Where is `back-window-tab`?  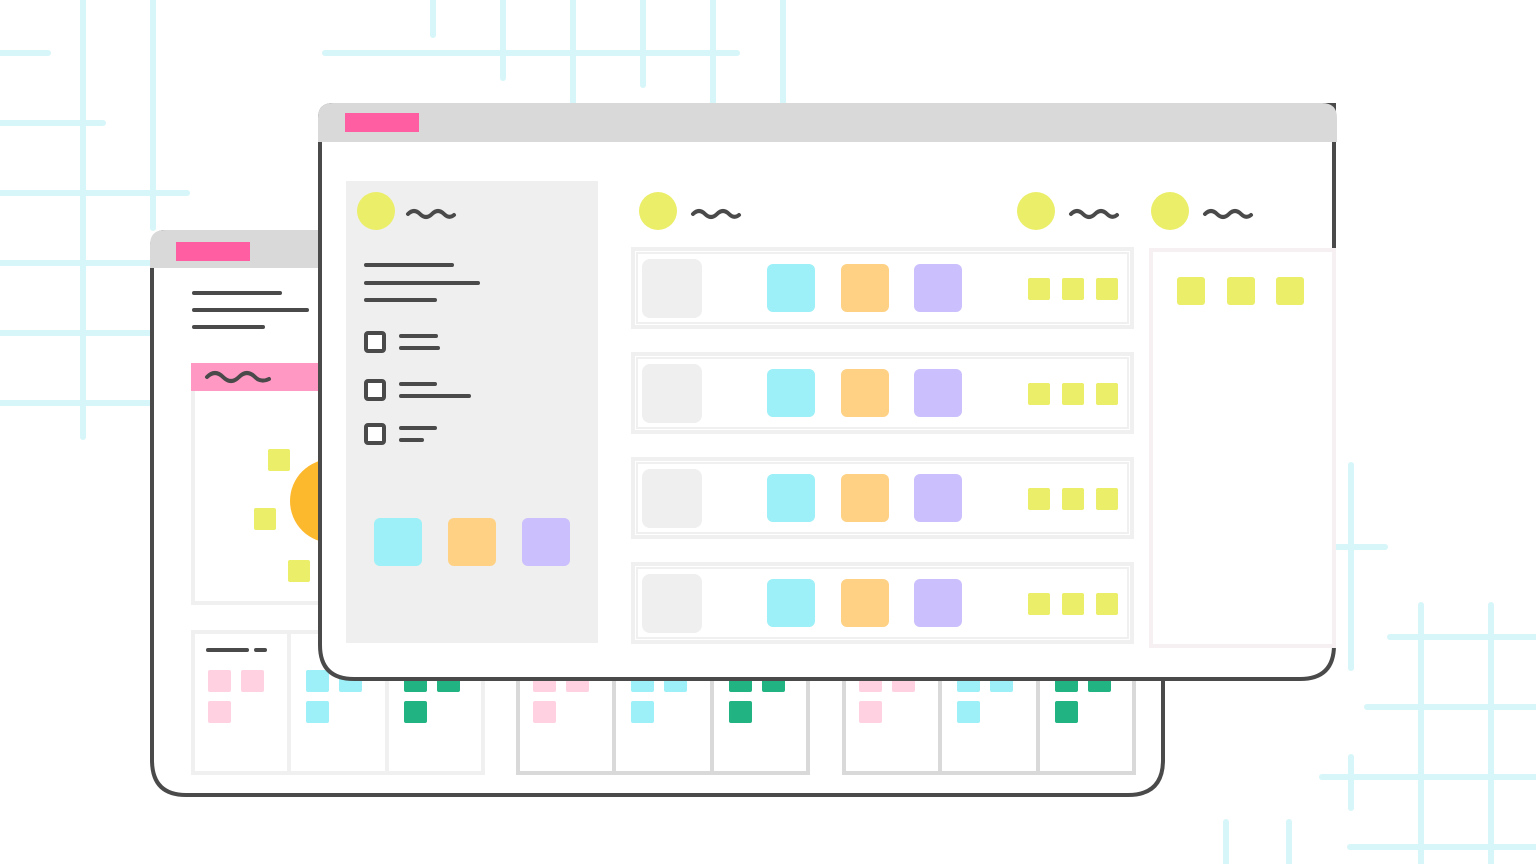
back-window-tab is located at coordinates (213, 251).